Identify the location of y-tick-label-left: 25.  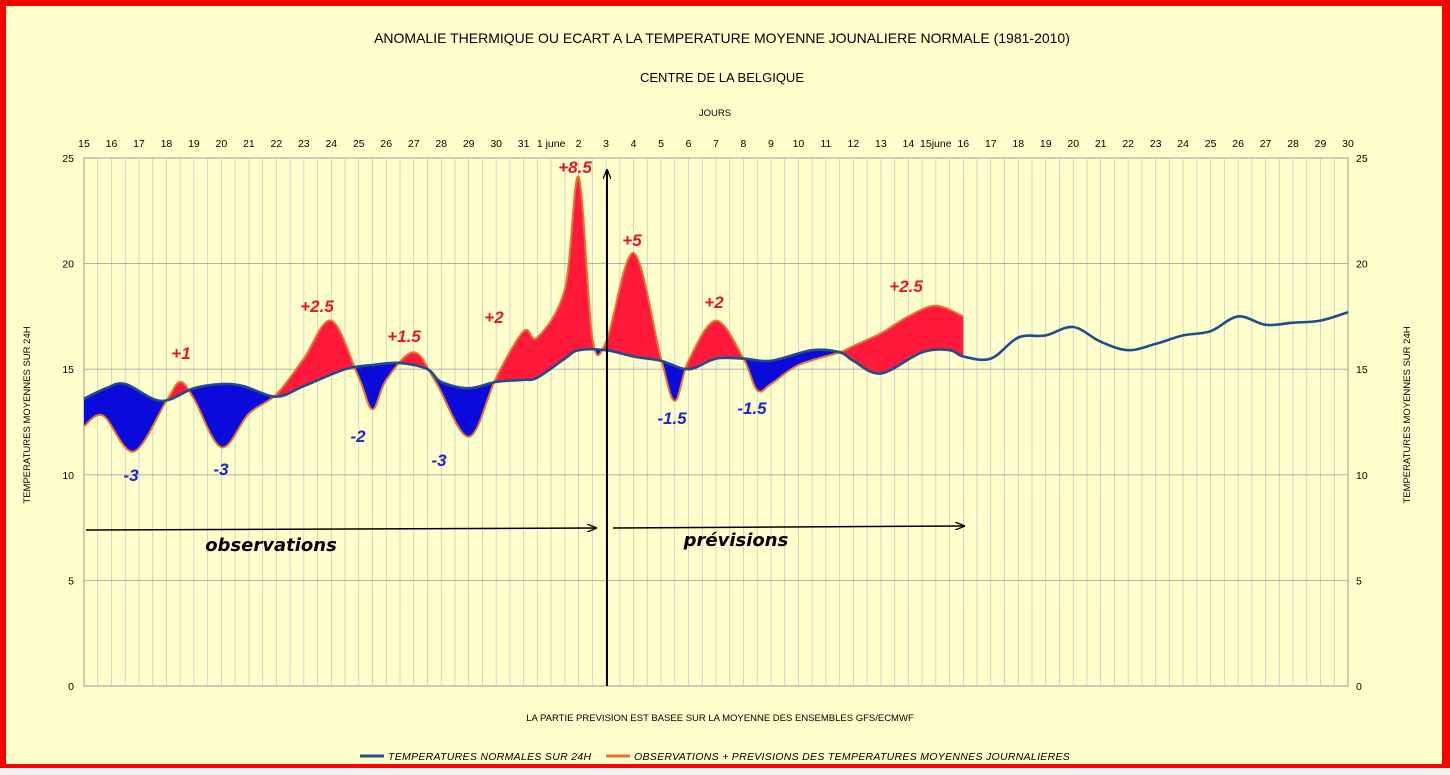
(68, 159).